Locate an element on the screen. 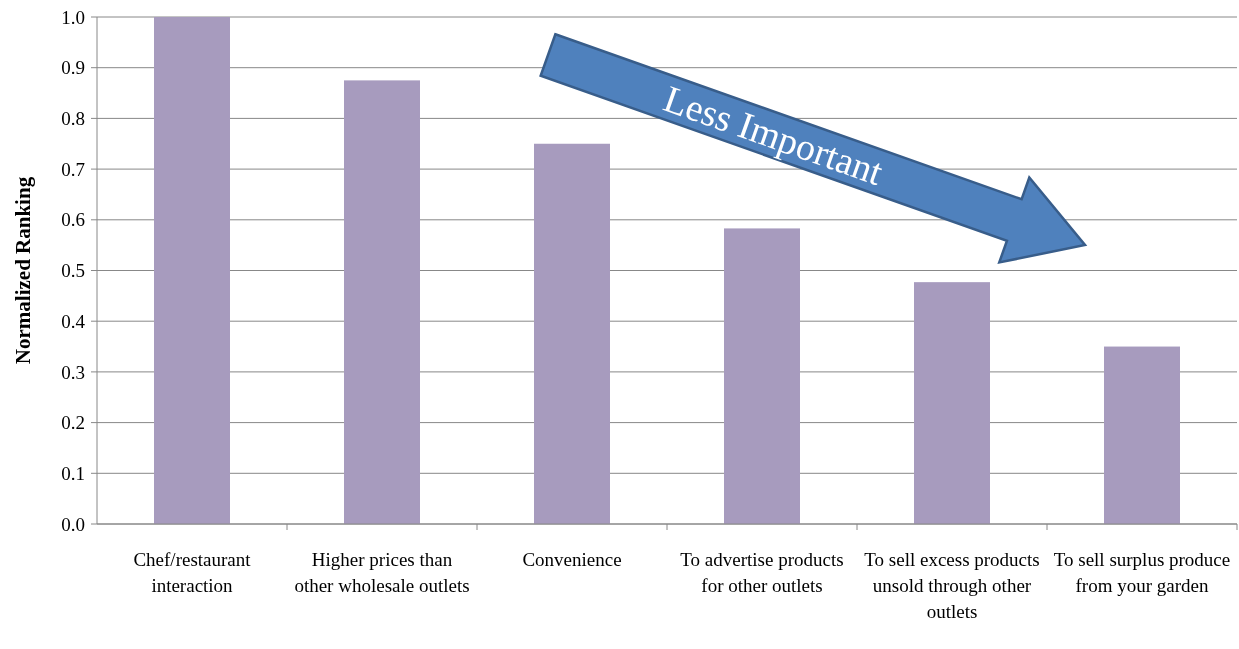  y-tick-label: 0.1 is located at coordinates (73, 473).